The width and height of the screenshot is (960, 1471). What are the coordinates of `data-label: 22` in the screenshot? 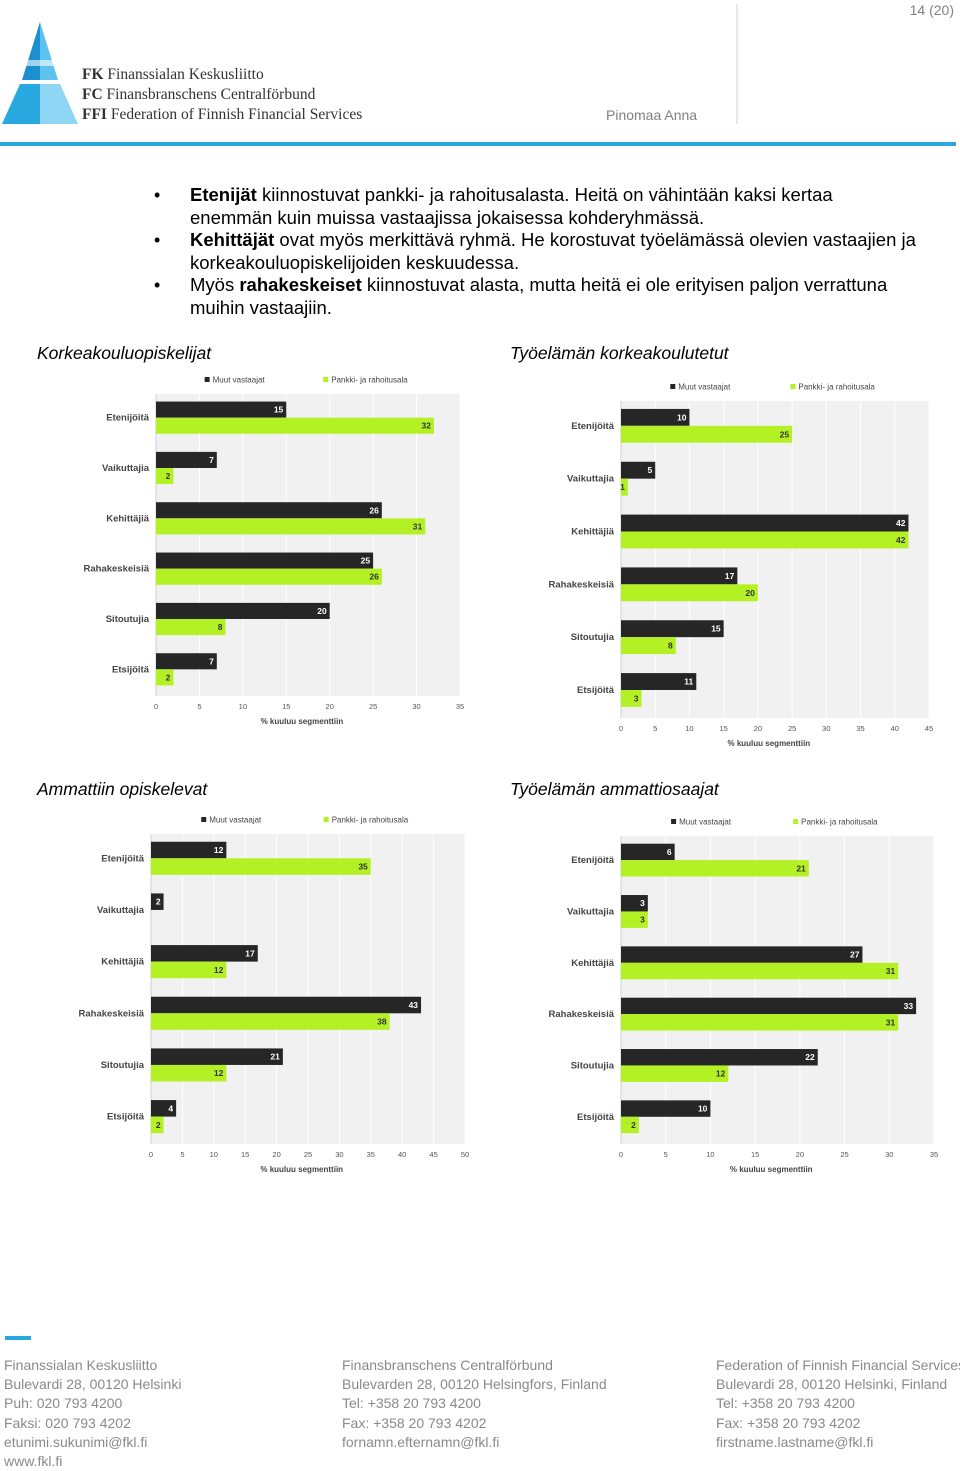 It's located at (810, 1057).